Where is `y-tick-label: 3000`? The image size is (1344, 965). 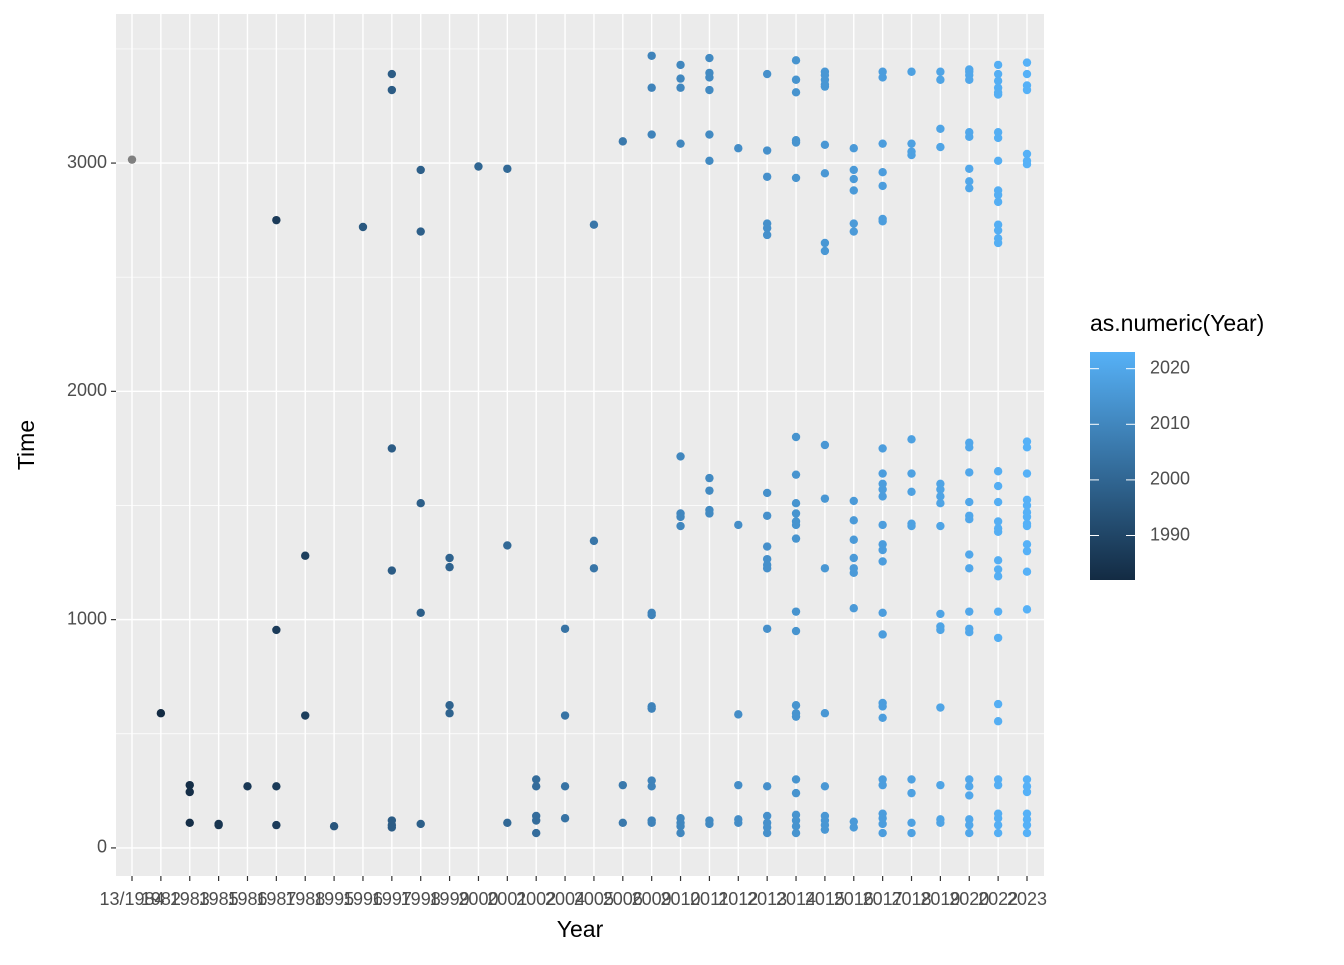 y-tick-label: 3000 is located at coordinates (87, 162).